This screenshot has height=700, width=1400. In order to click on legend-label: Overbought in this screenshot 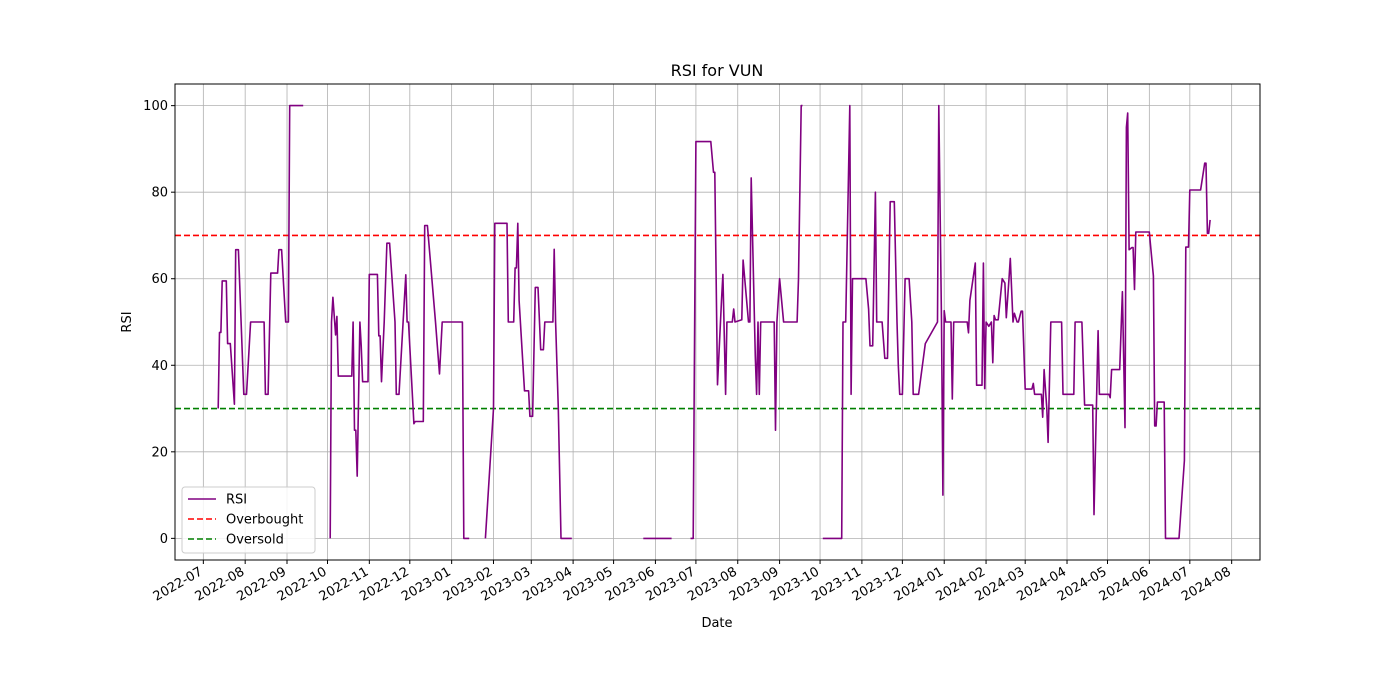, I will do `click(264, 520)`.